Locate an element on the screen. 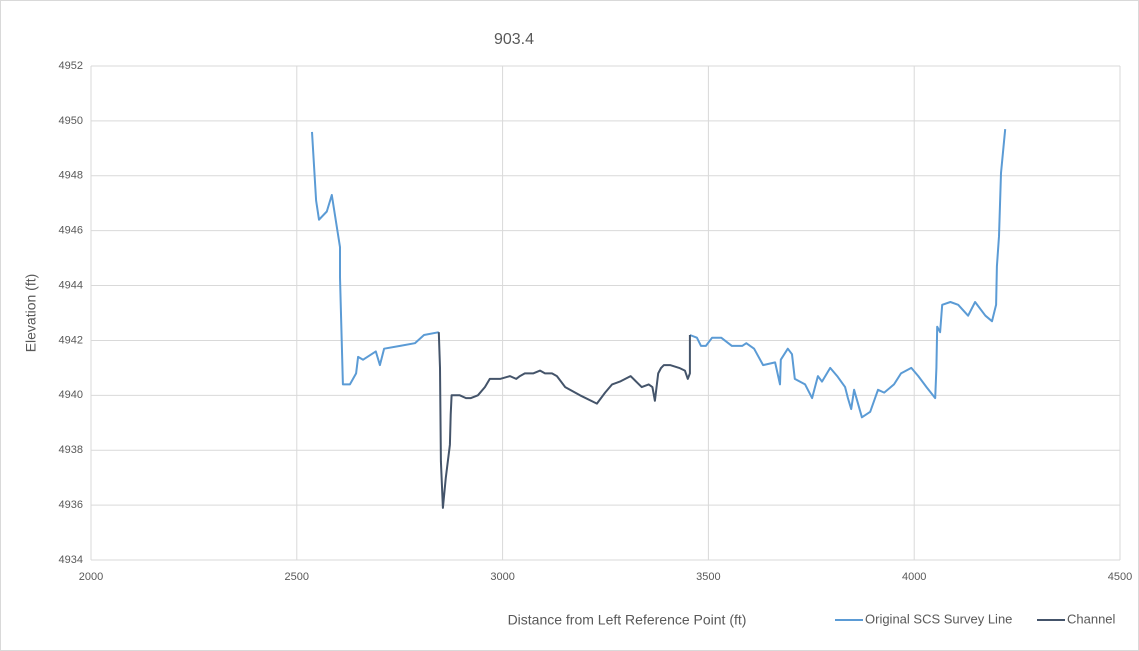  x-axis-label: Distance from Left Reference Point (ft) is located at coordinates (627, 620).